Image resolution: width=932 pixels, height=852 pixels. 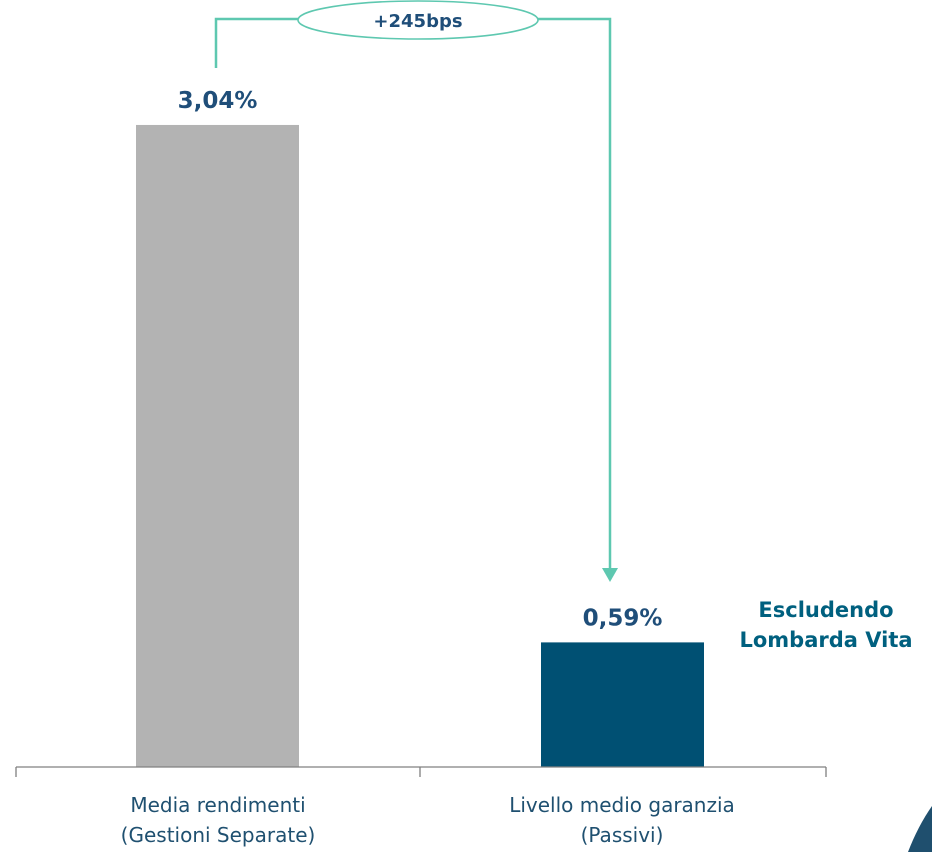 I want to click on corner-accent-shape, so click(x=920, y=829).